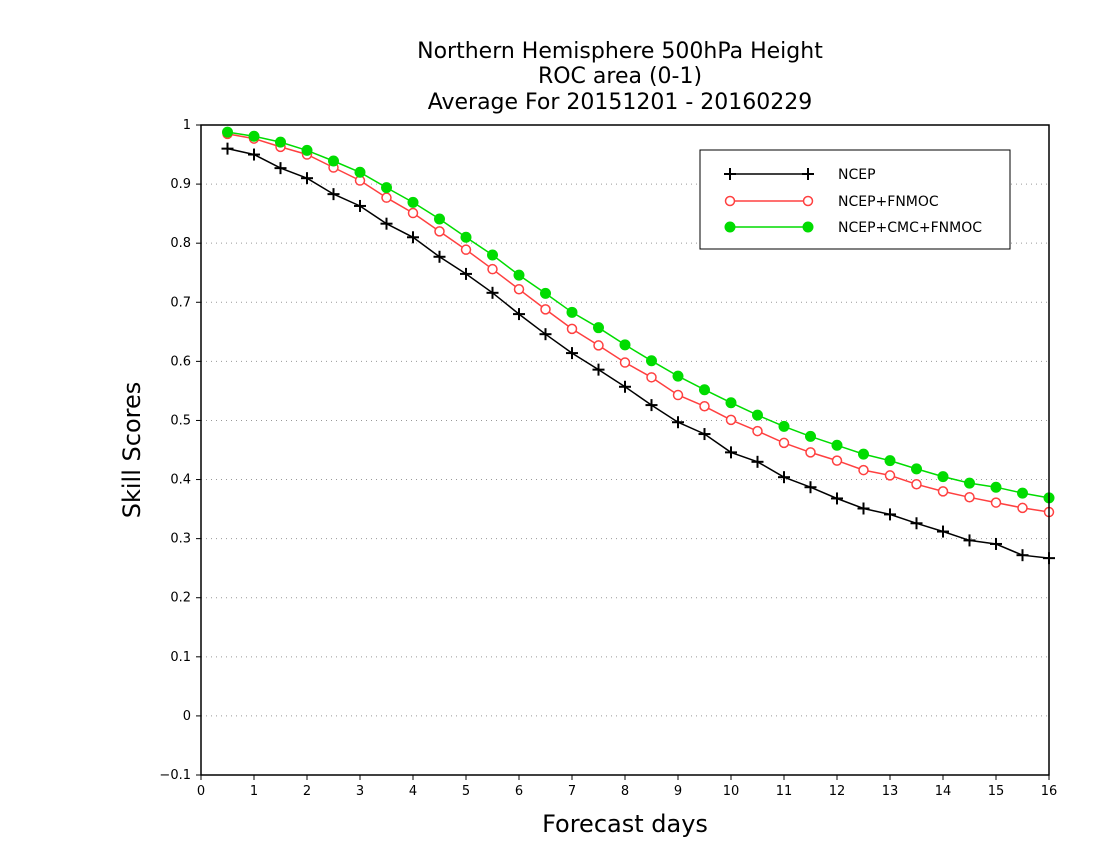  I want to click on x-axis-ticks: 0 1 2 3 4 5 6 7 8 9 10 11 12 13 14 15 16, so click(627, 787).